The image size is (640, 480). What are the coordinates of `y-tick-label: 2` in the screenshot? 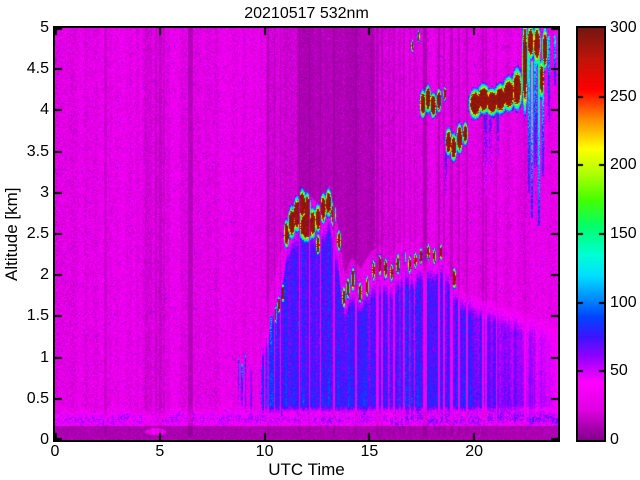 It's located at (44, 275).